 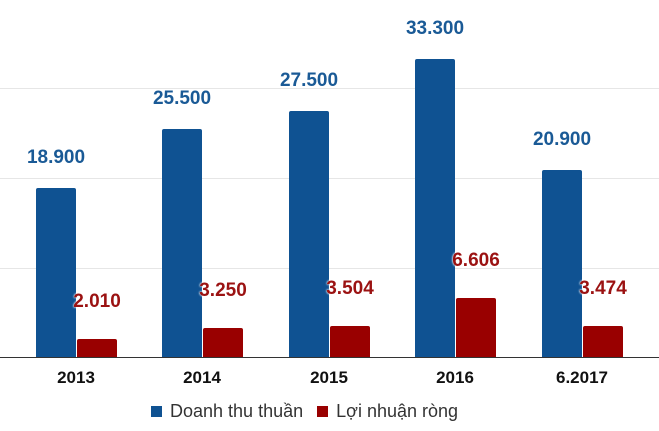 I want to click on data-label-profit: 6.606, so click(x=476, y=260).